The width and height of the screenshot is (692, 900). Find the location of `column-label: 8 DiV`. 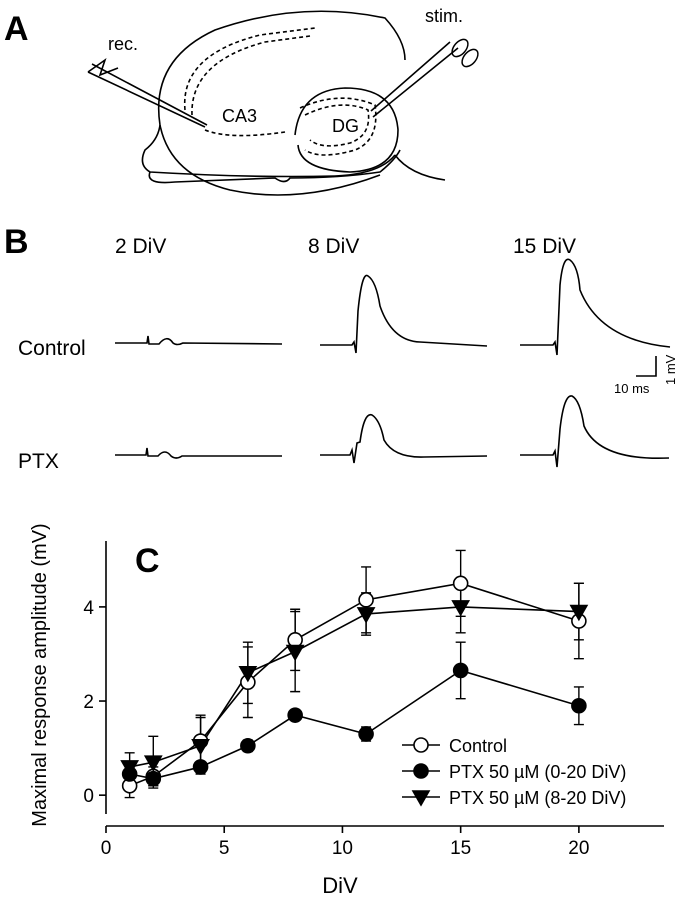

column-label: 8 DiV is located at coordinates (333, 246).